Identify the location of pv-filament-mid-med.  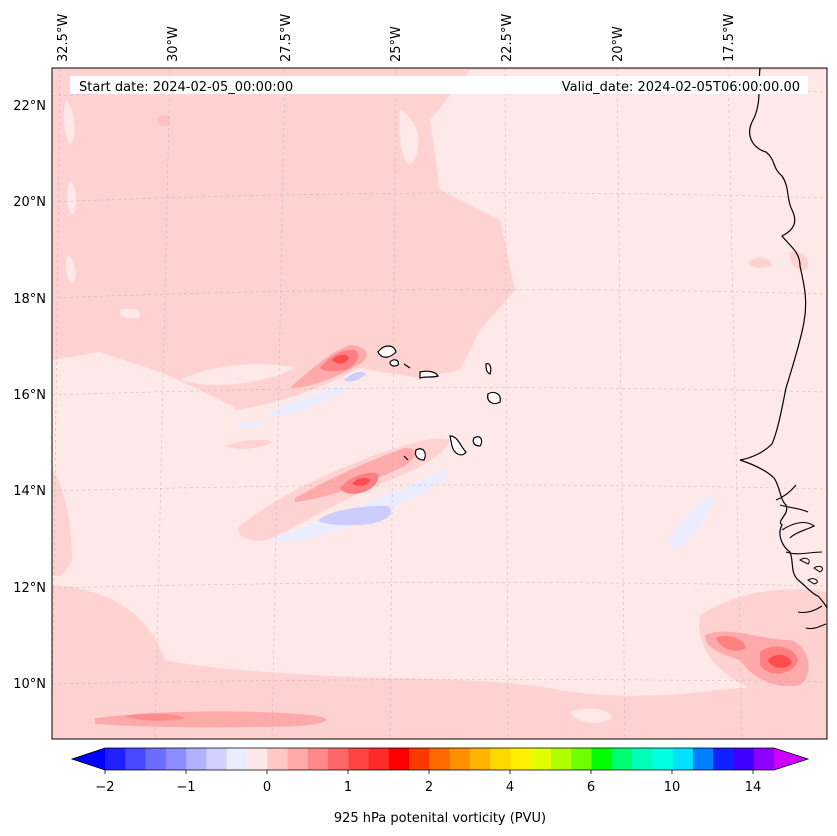
(355, 475).